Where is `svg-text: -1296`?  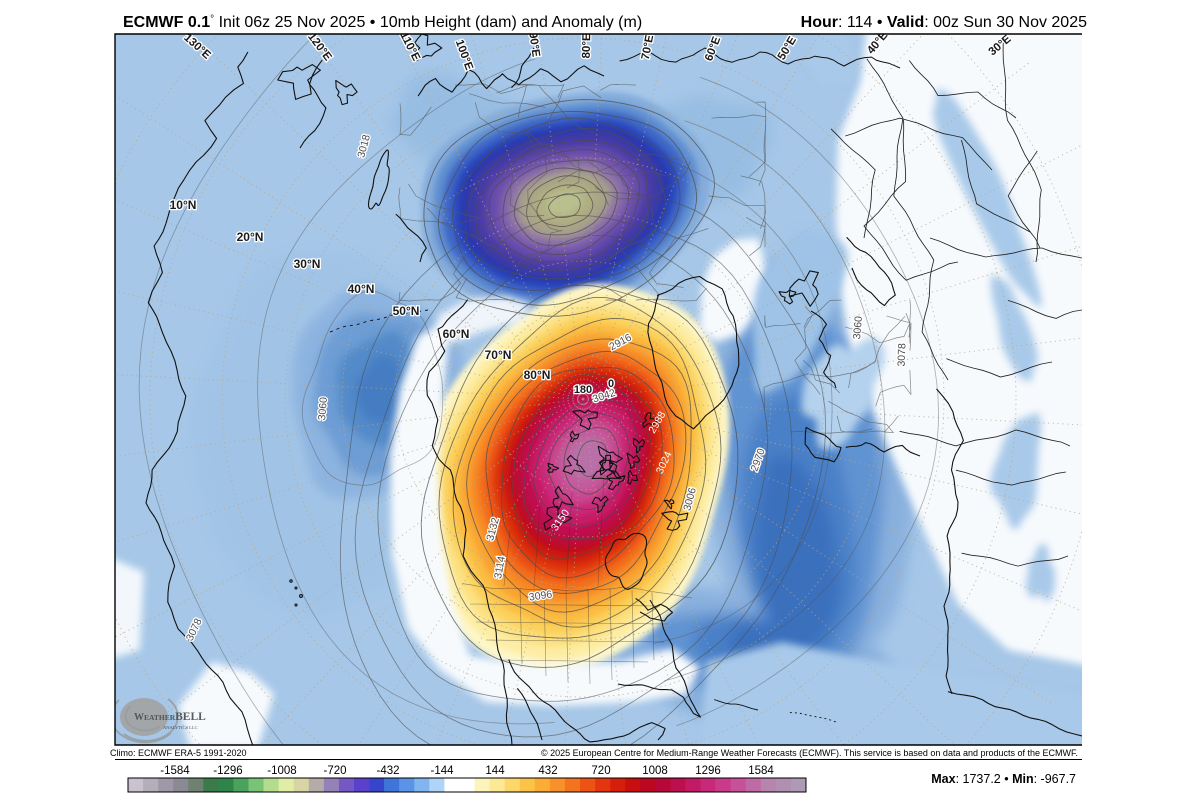
svg-text: -1296 is located at coordinates (227, 771).